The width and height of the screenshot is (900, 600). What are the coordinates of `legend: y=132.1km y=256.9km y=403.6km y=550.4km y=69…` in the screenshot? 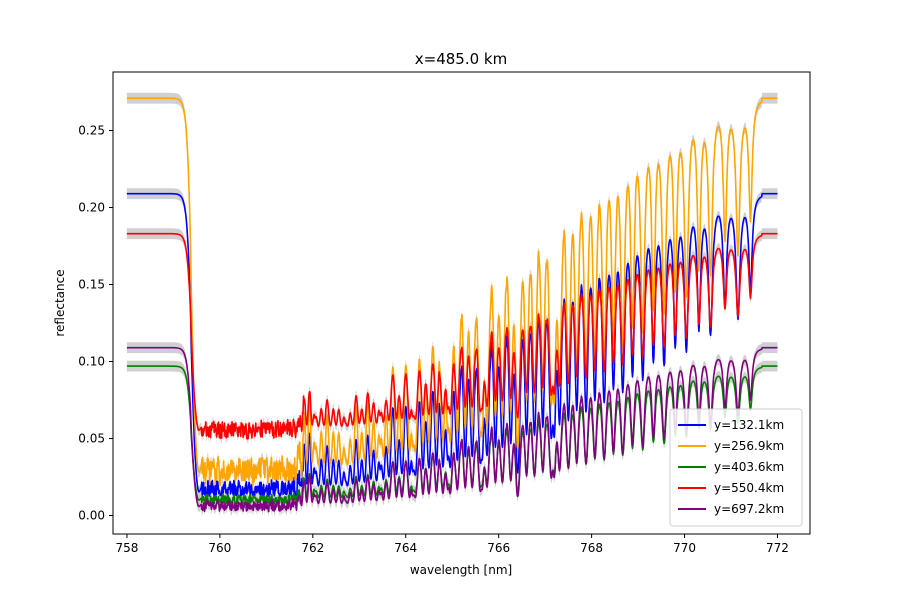 It's located at (736, 467).